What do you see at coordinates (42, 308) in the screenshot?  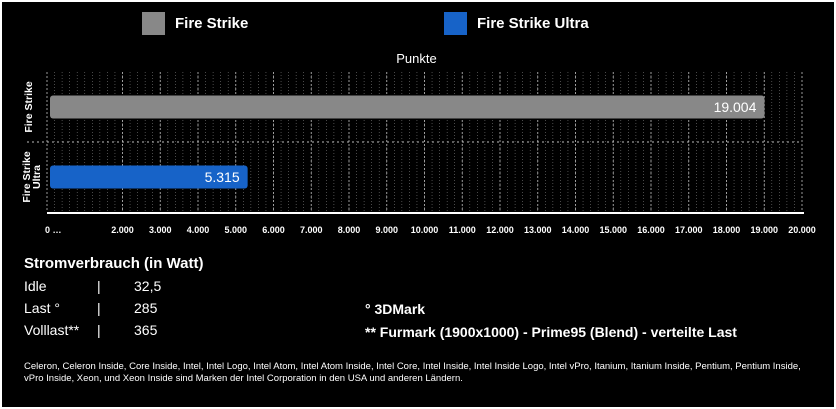 I see `power-label: Last °` at bounding box center [42, 308].